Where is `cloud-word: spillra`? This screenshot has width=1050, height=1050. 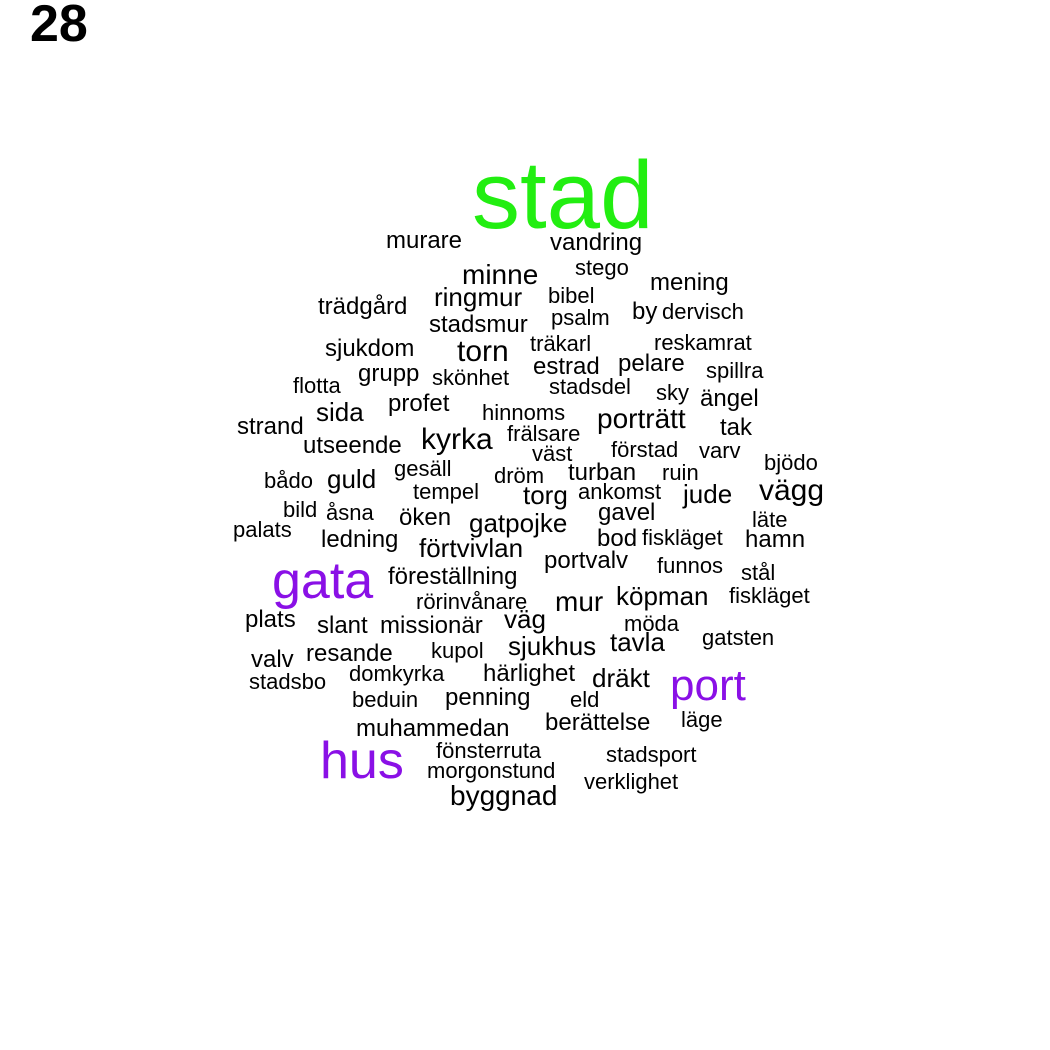
cloud-word: spillra is located at coordinates (735, 370).